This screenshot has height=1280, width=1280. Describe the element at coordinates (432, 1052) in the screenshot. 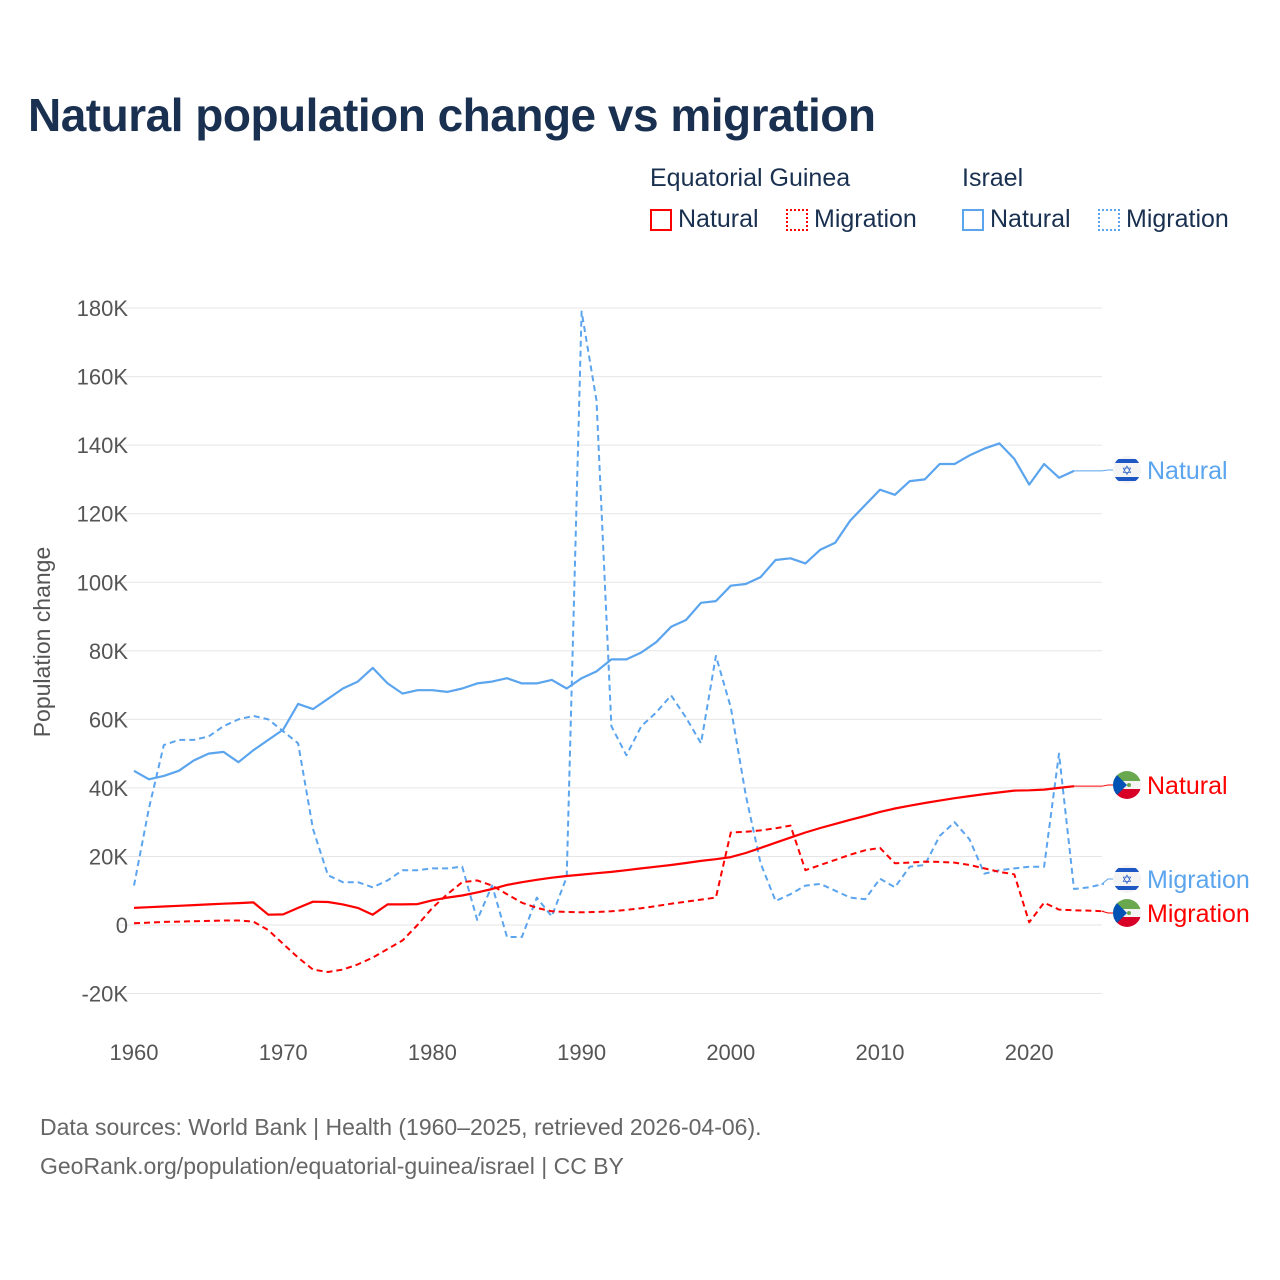

I see `x-tick-label: 1980` at that location.